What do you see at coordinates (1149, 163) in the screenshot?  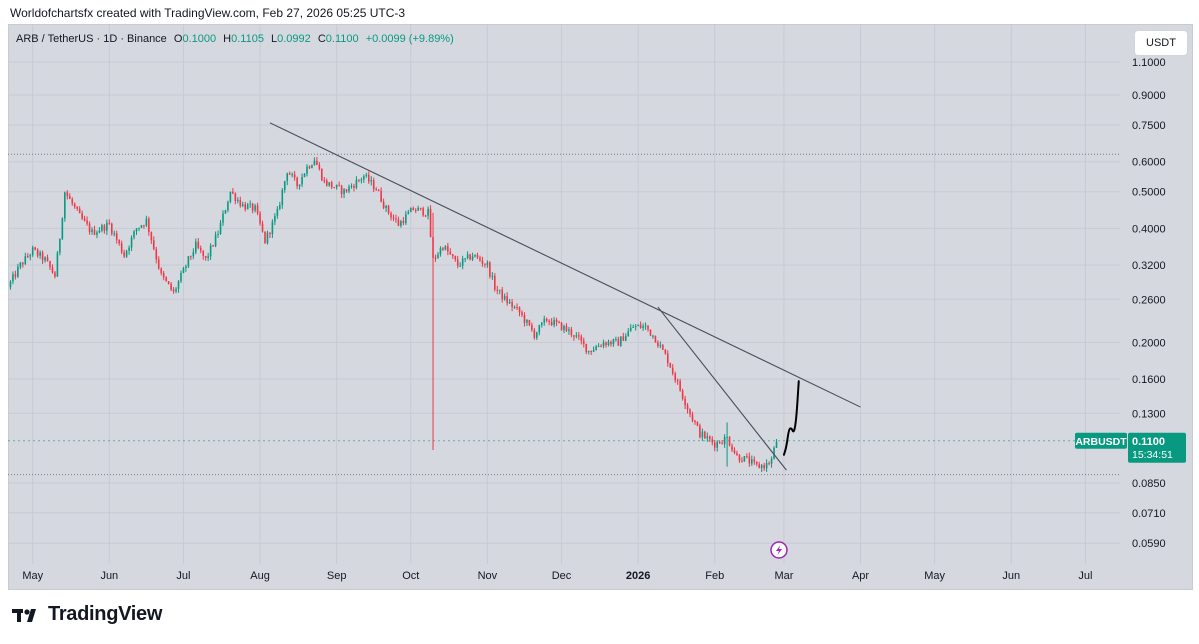 I see `price-tick-label: 0.6000` at bounding box center [1149, 163].